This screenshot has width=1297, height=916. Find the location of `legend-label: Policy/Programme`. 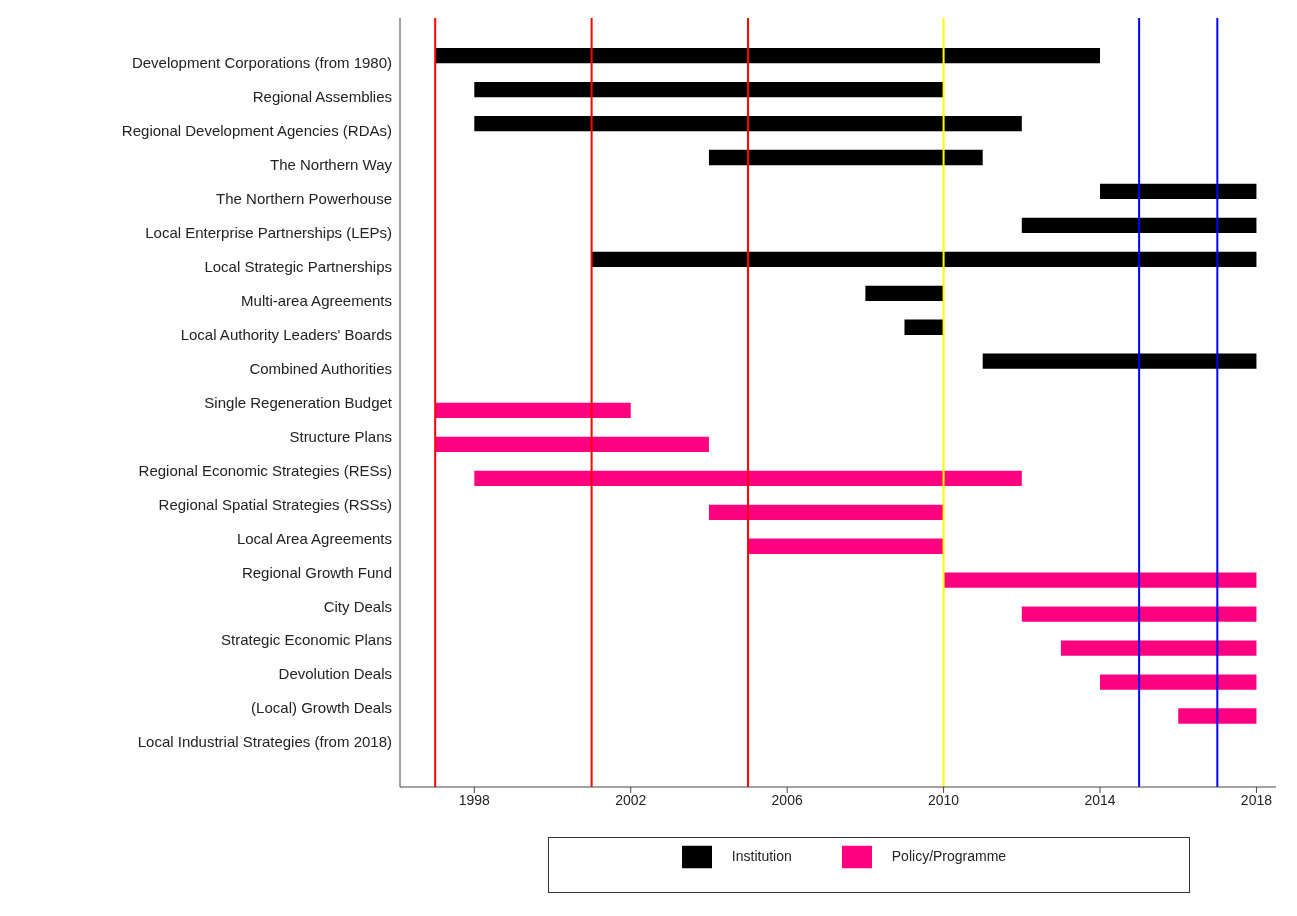

legend-label: Policy/Programme is located at coordinates (949, 855).